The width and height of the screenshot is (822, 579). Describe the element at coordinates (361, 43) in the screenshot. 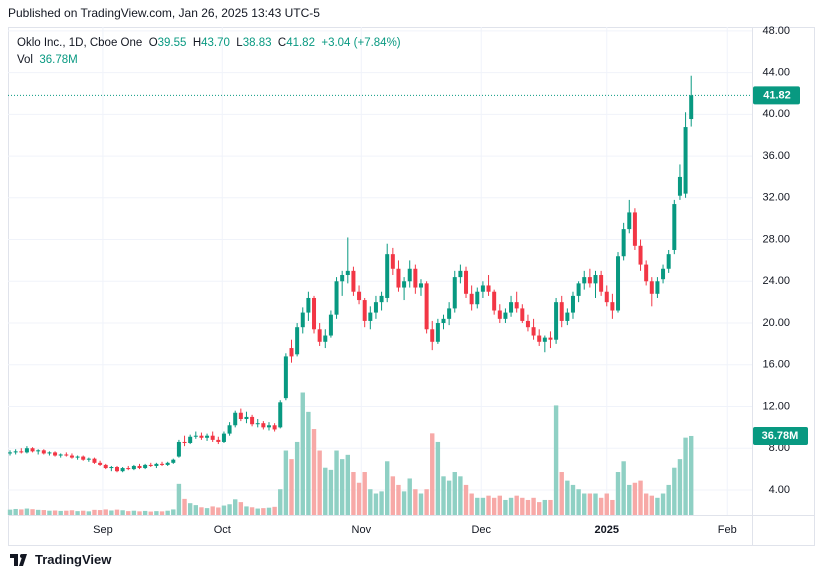

I see `change: +3.04 (+7.84%)` at that location.